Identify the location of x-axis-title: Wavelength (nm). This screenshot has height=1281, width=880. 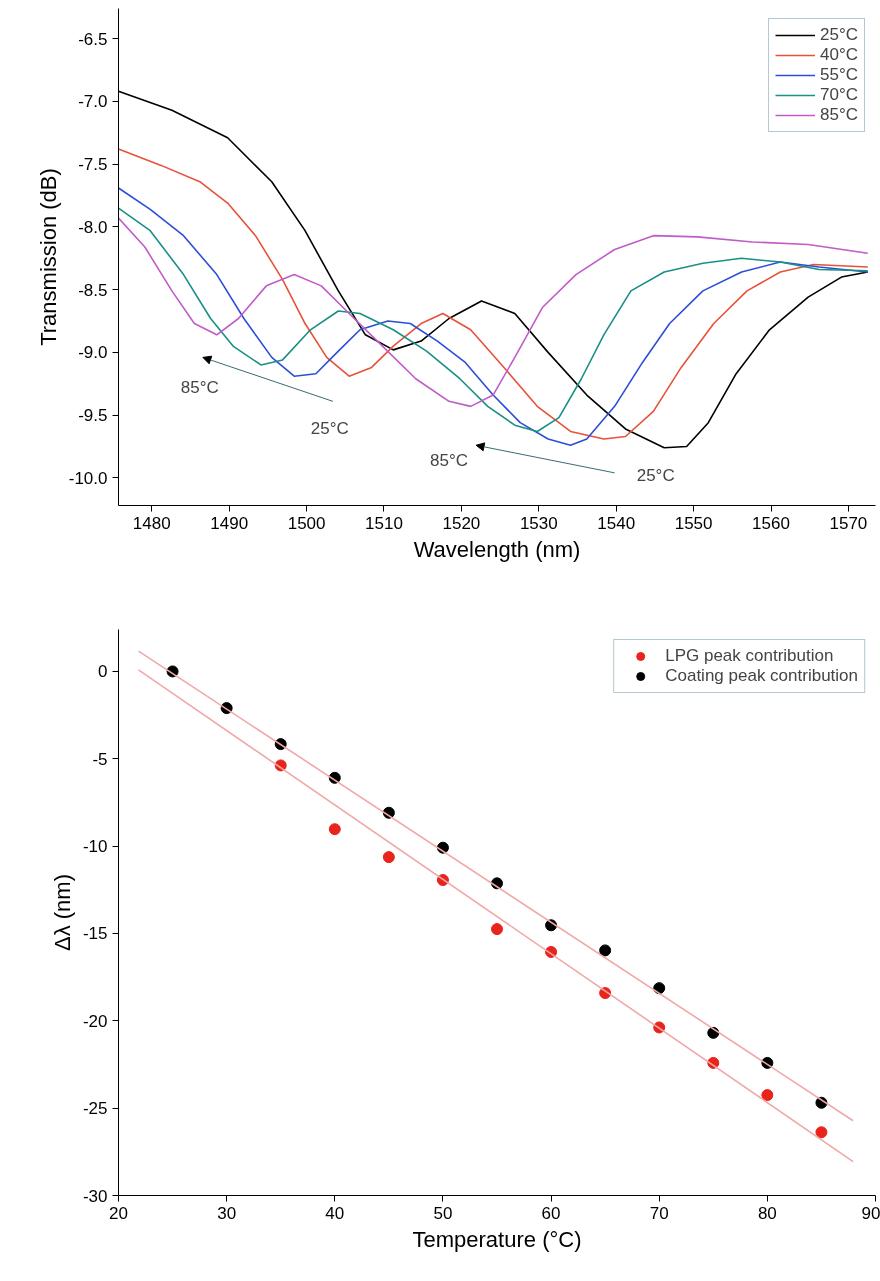
(497, 549).